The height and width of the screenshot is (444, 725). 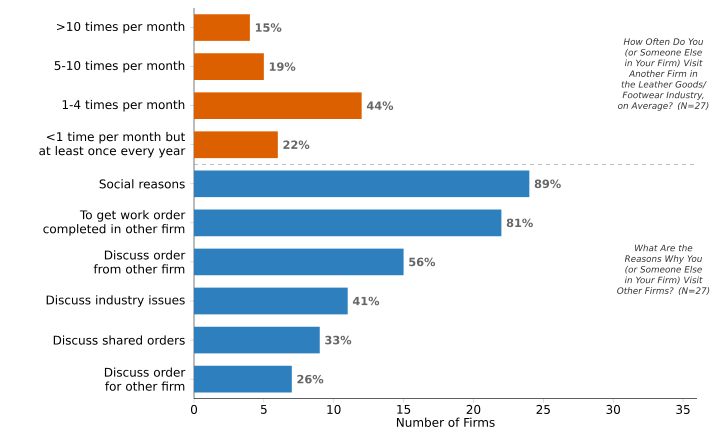 What do you see at coordinates (338, 340) in the screenshot?
I see `annotation: 33%` at bounding box center [338, 340].